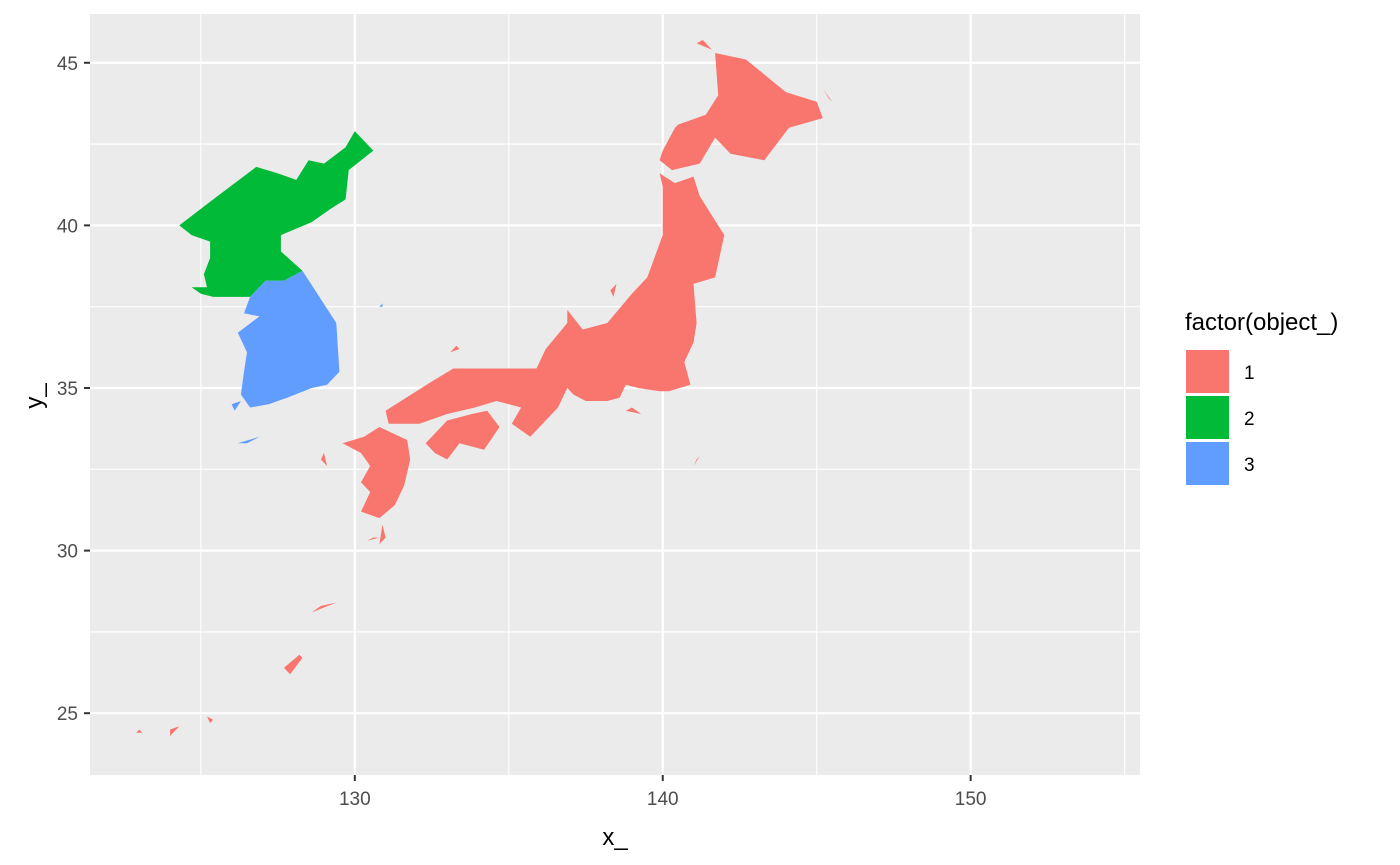 The width and height of the screenshot is (1400, 865). I want to click on x-axis-title: x_, so click(615, 837).